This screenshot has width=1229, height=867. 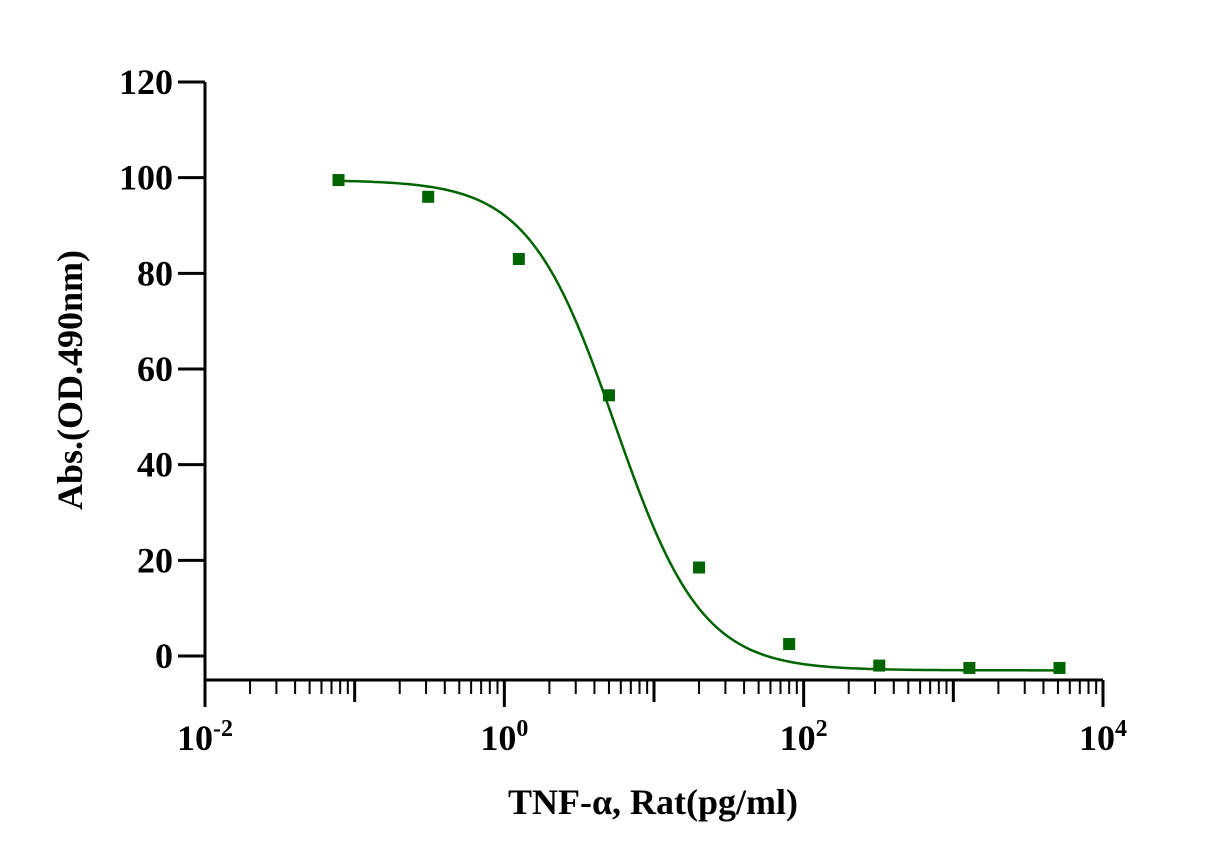 I want to click on y-tick-label: 60, so click(x=155, y=369).